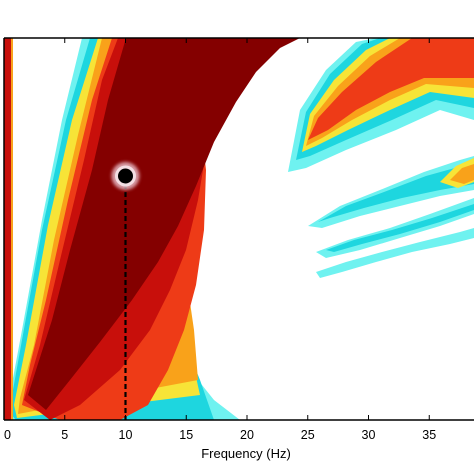  What do you see at coordinates (12, 229) in the screenshot?
I see `left-edge-strip-fringe` at bounding box center [12, 229].